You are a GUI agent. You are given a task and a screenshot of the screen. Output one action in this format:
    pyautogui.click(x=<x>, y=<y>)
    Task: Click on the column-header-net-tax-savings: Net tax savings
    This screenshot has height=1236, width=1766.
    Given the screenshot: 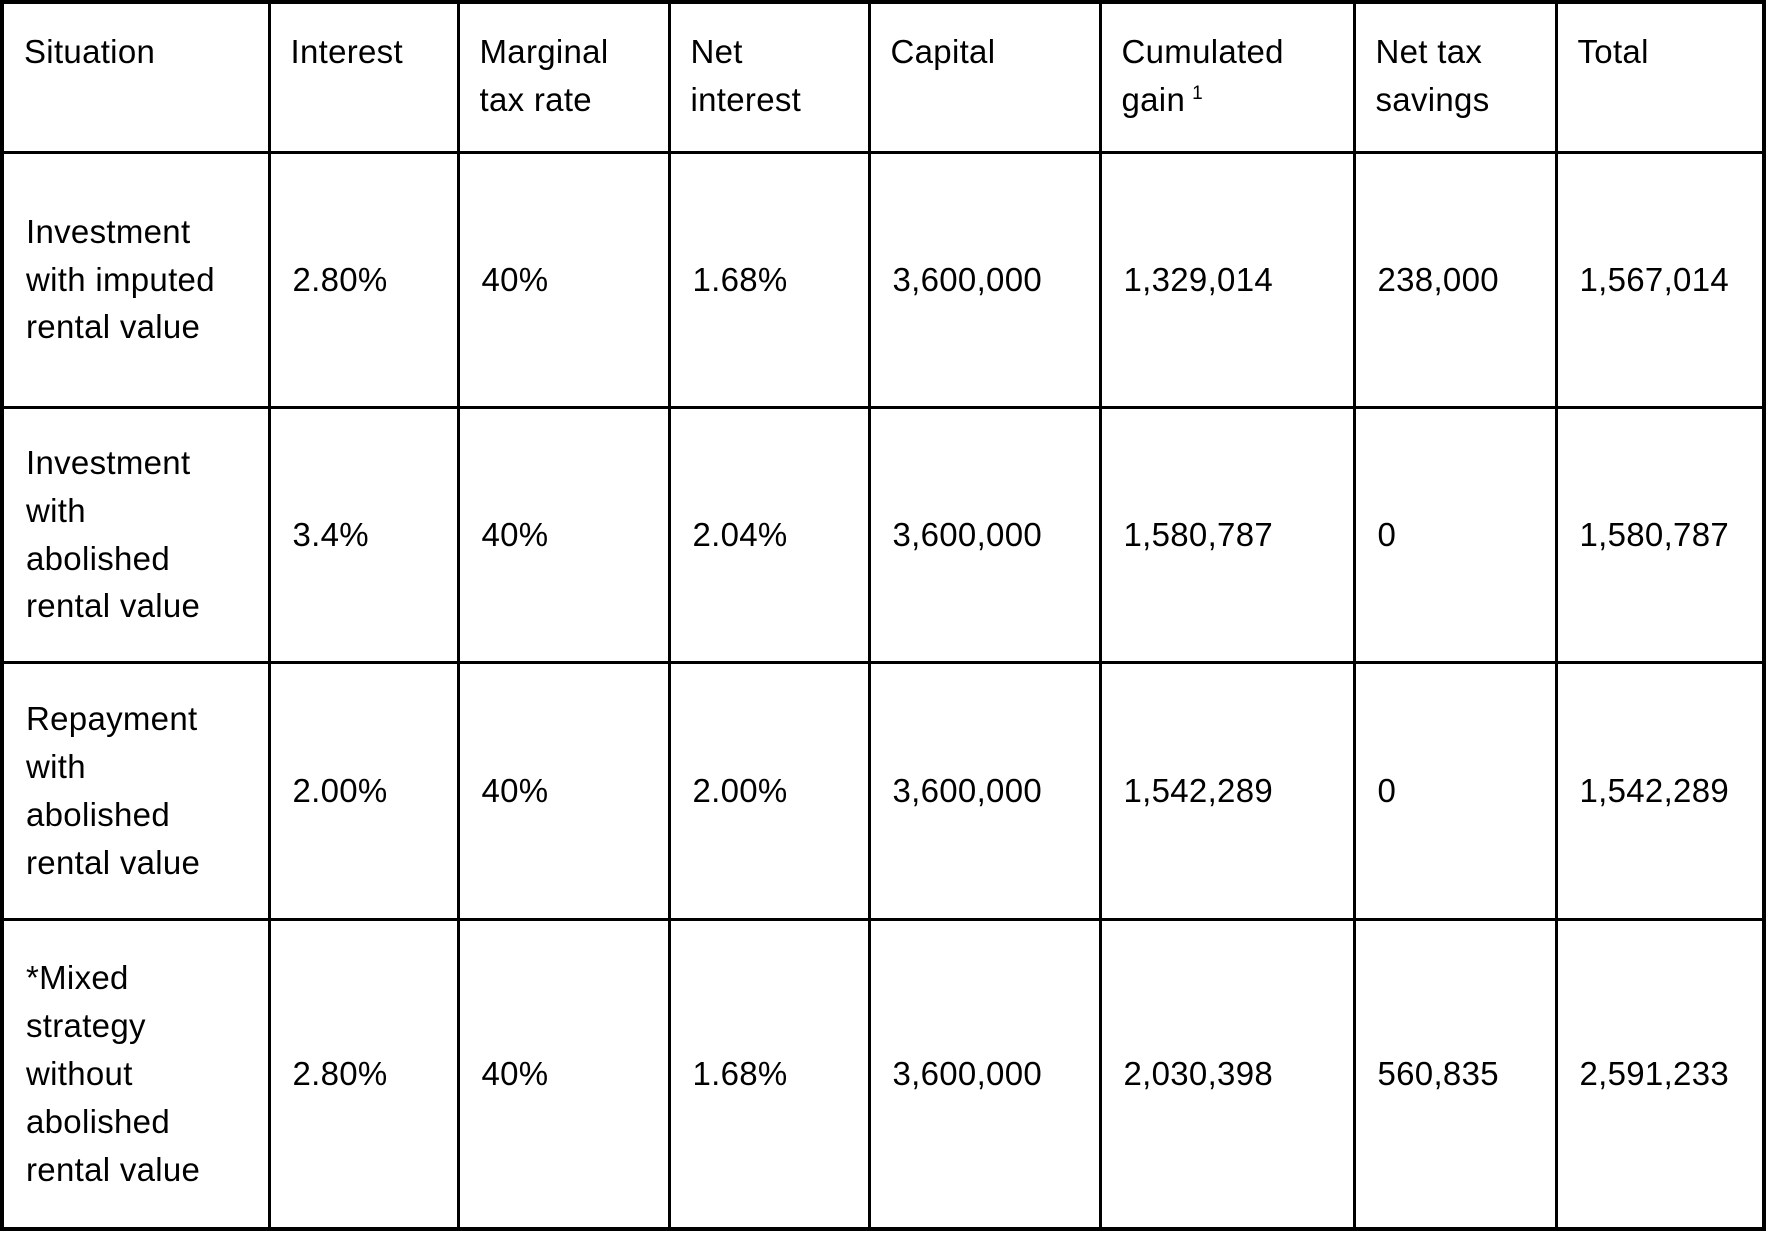 What is the action you would take?
    pyautogui.click(x=1455, y=77)
    